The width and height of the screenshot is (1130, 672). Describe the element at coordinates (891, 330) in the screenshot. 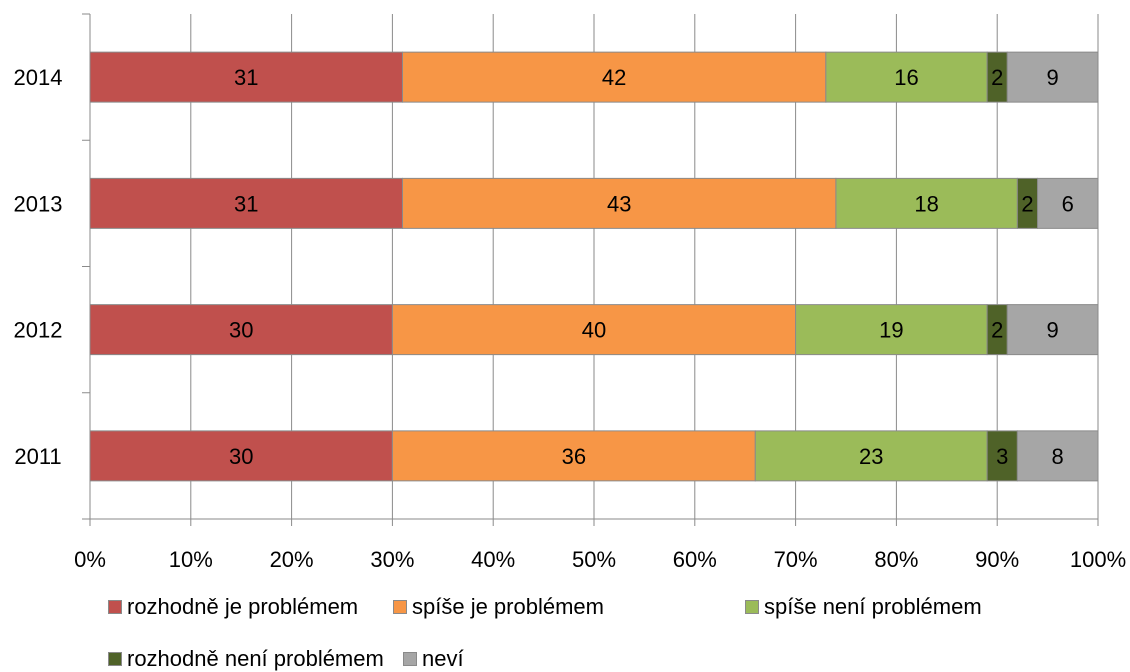

I see `data-label: 19` at that location.